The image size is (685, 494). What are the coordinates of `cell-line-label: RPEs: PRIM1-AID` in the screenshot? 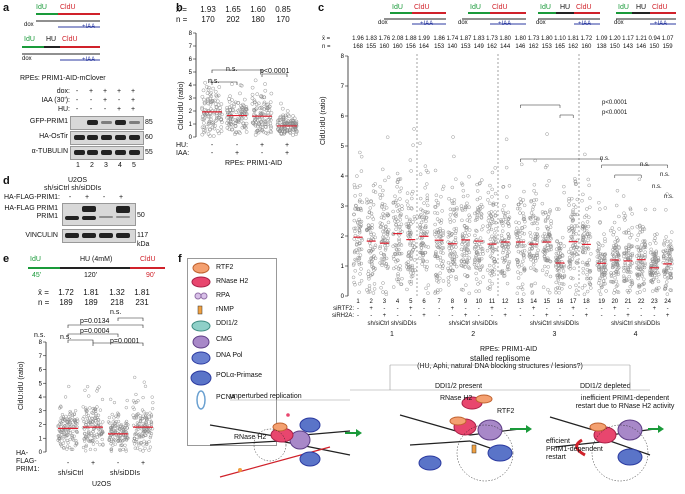 It's located at (254, 163).